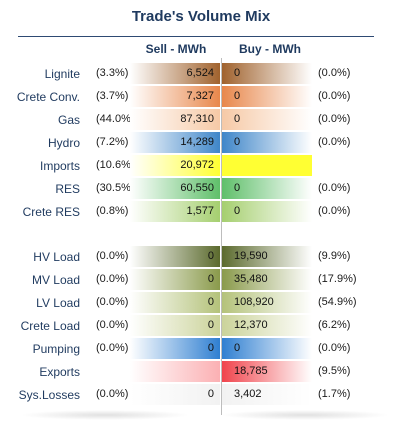 The image size is (402, 423). I want to click on sell-cell: 6,524, so click(175, 73).